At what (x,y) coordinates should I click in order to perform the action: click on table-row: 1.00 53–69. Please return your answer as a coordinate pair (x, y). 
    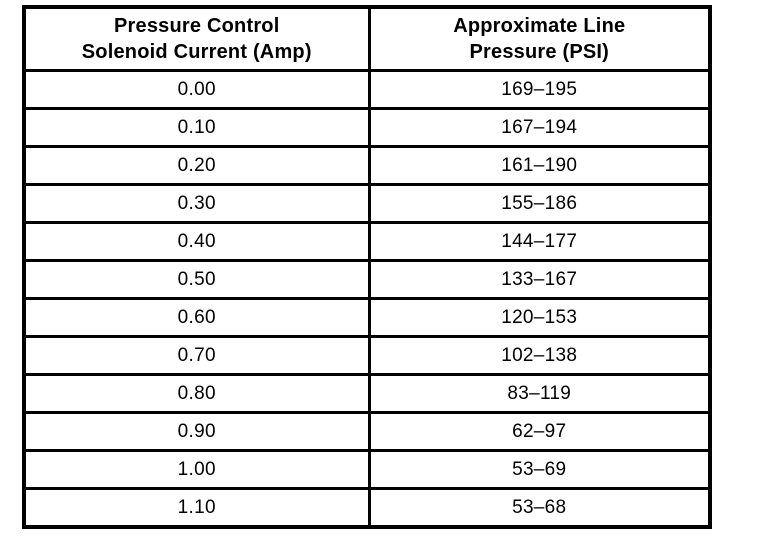
    Looking at the image, I should click on (367, 469).